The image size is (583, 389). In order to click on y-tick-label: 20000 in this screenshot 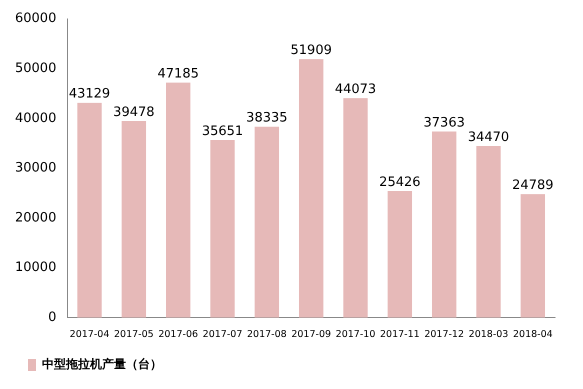, I will do `click(35, 218)`.